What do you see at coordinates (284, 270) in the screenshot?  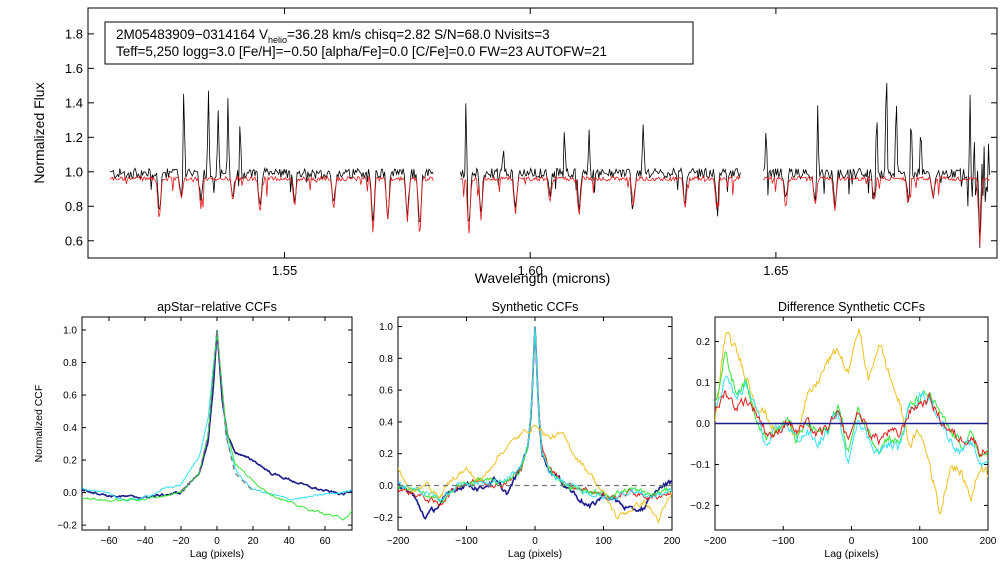 I see `x-tick-label: 1.55` at bounding box center [284, 270].